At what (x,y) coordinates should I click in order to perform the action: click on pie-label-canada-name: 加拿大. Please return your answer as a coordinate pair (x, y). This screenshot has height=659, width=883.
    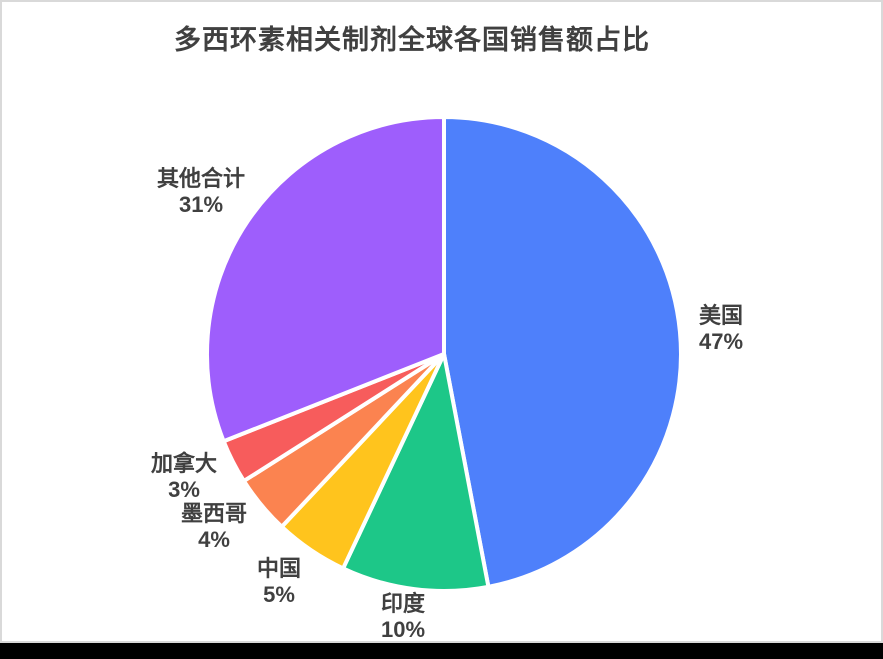
    Looking at the image, I should click on (183, 463).